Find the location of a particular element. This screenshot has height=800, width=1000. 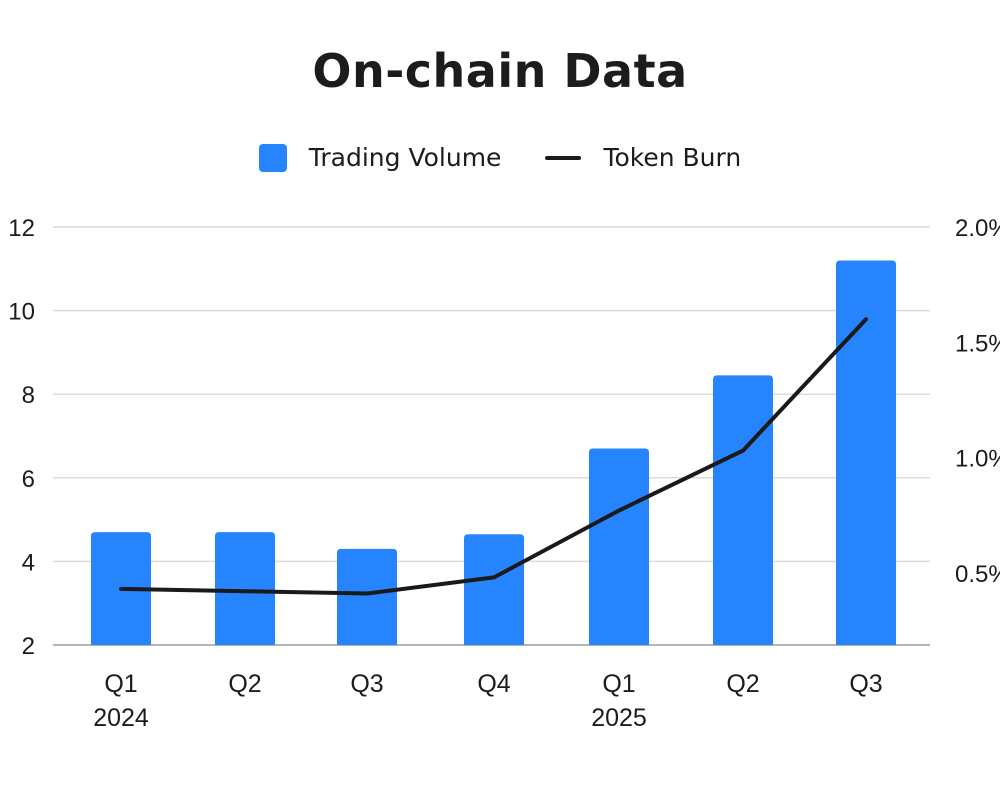

chart-title: On-chain Data is located at coordinates (500, 71).